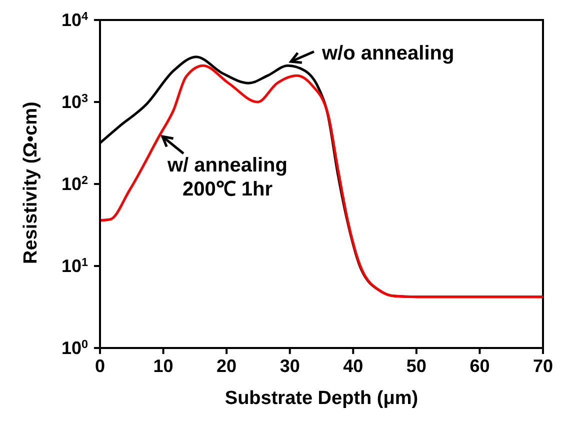  I want to click on y-tick-label: 10$^{4}$, so click(74, 20).